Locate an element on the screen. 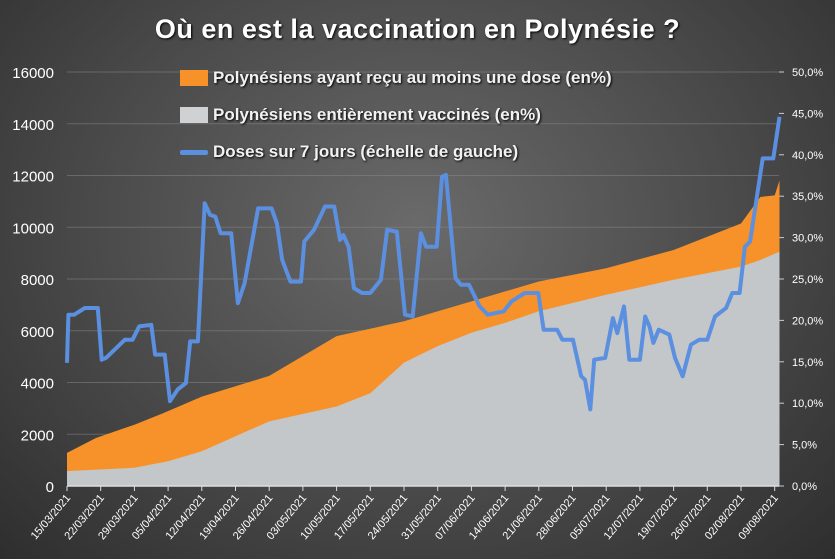 This screenshot has height=559, width=835. y-left-tick-label: 14000 is located at coordinates (33, 125).